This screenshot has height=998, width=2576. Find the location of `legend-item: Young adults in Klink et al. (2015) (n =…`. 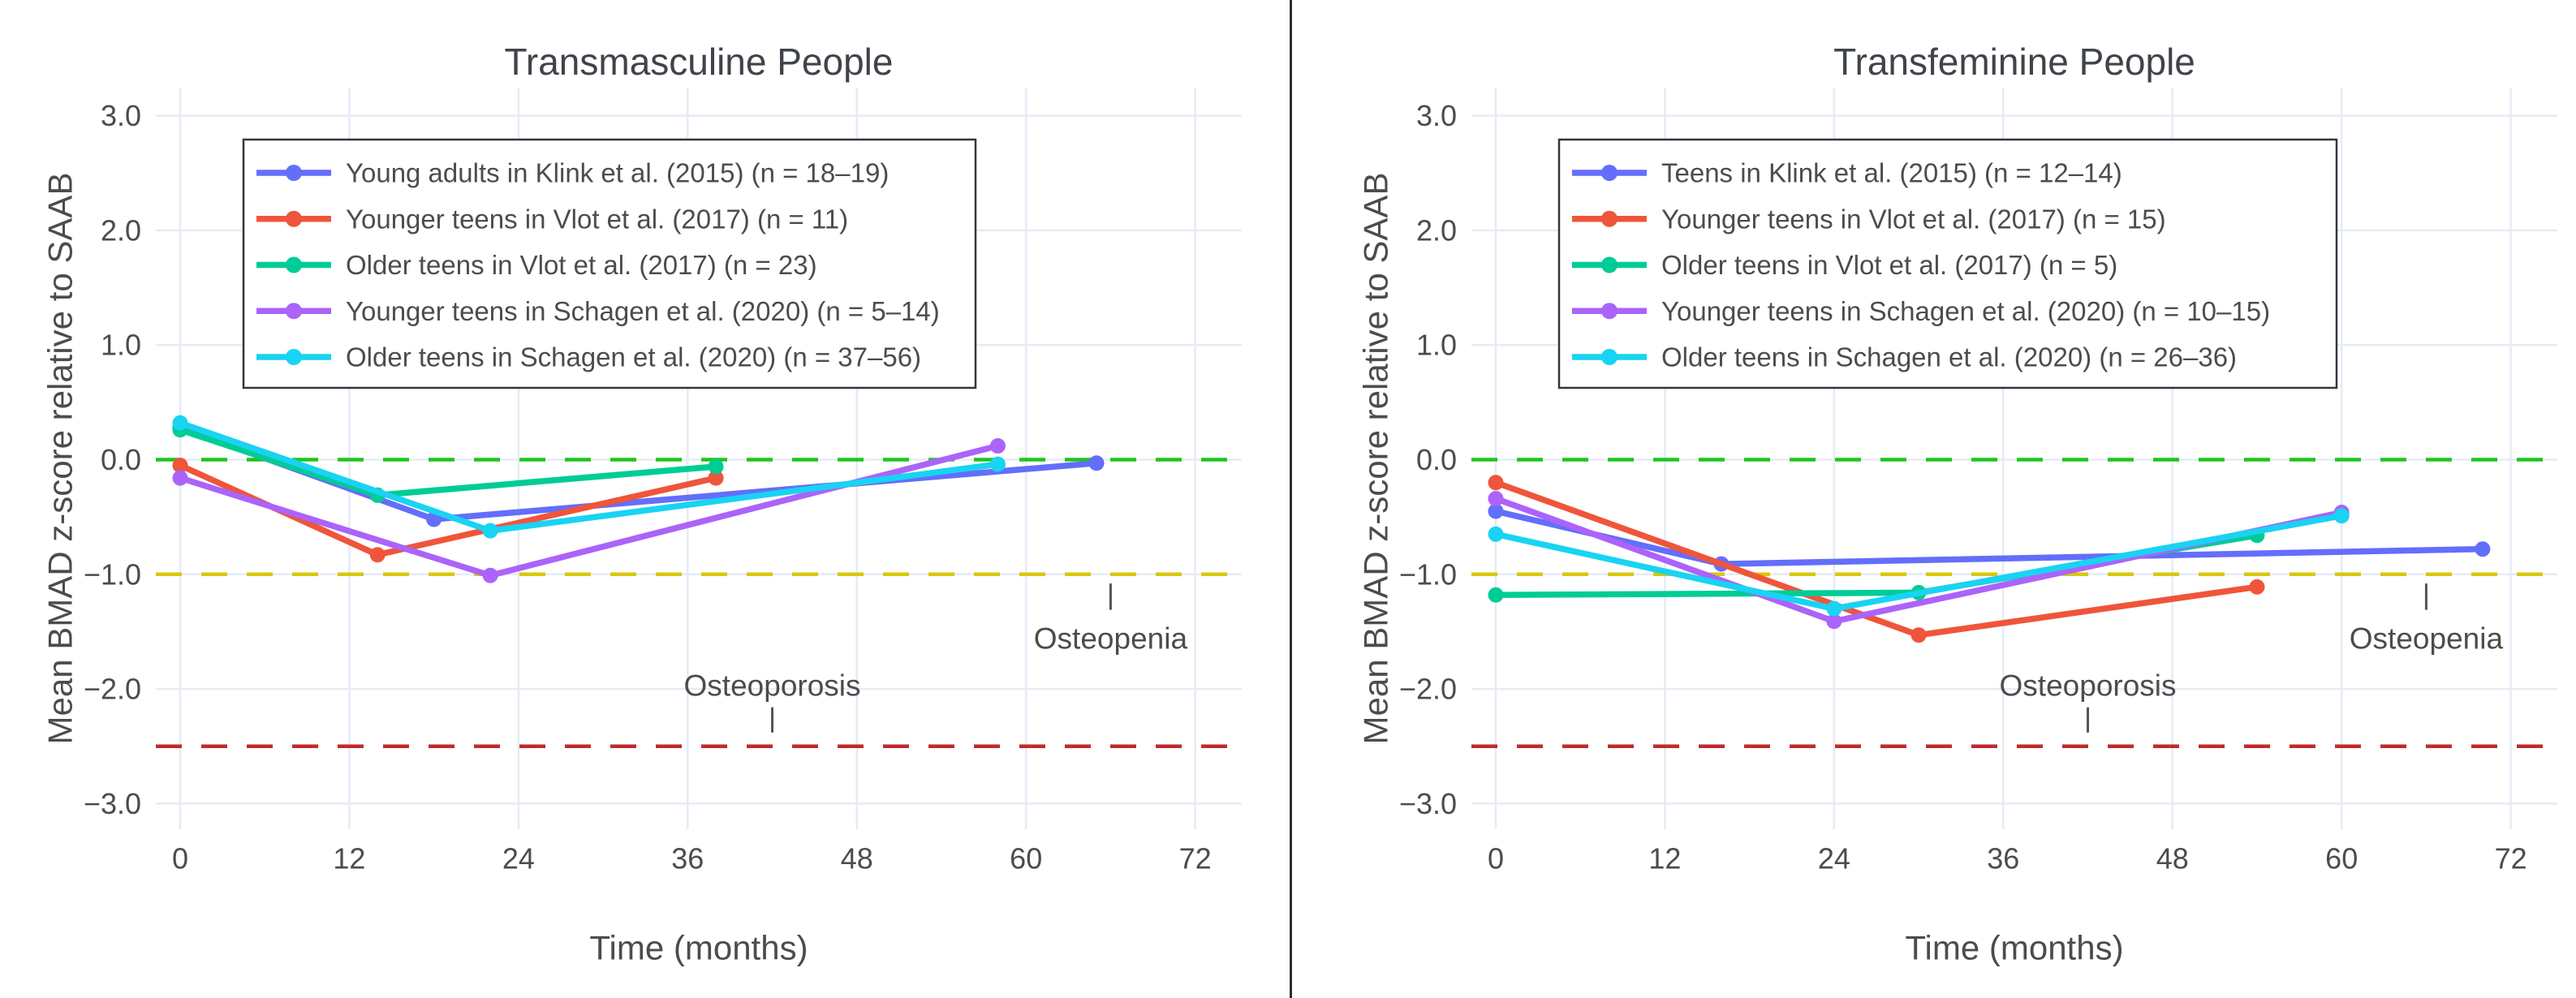

legend-item: Young adults in Klink et al. (2015) (n =… is located at coordinates (573, 173).